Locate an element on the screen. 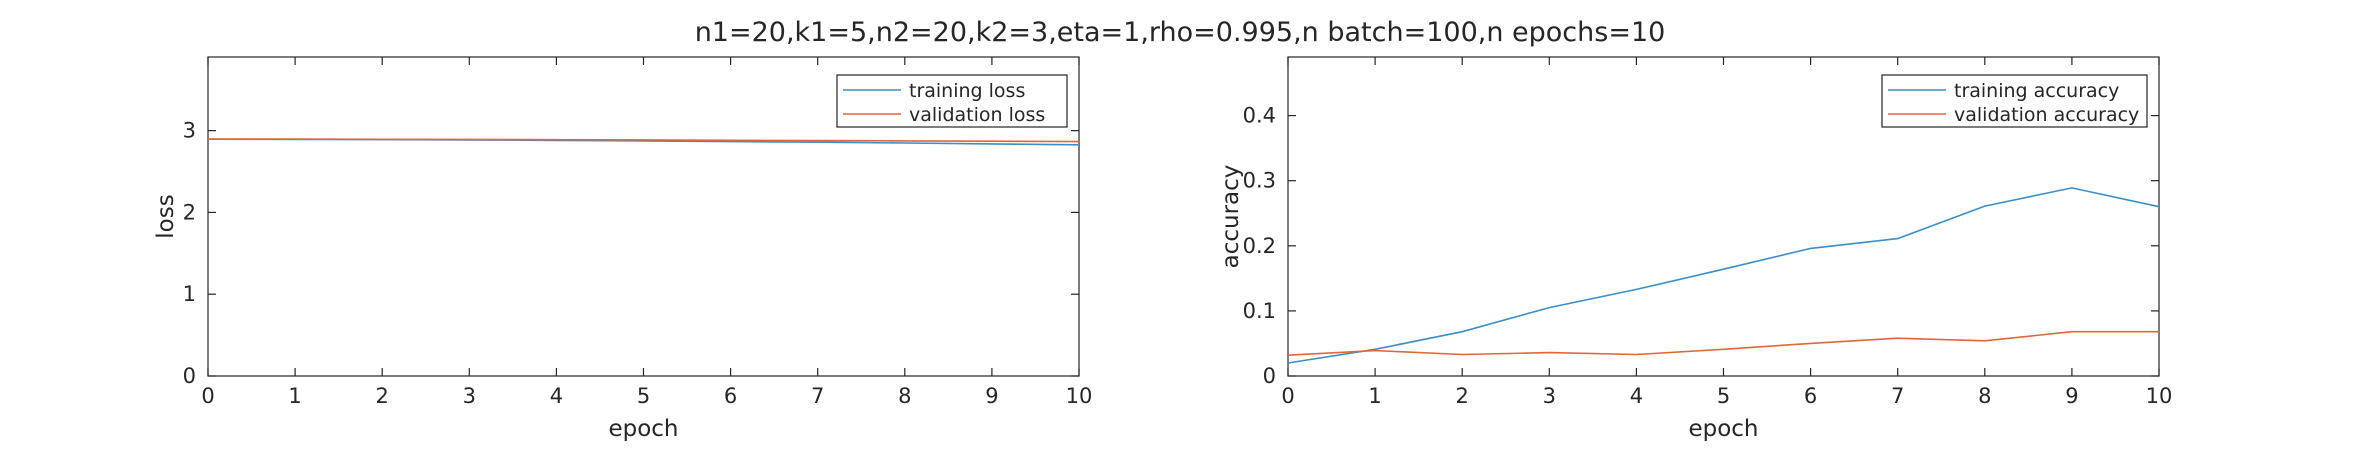 This screenshot has width=2359, height=458. y-tick-label: 0.4 is located at coordinates (1259, 116).